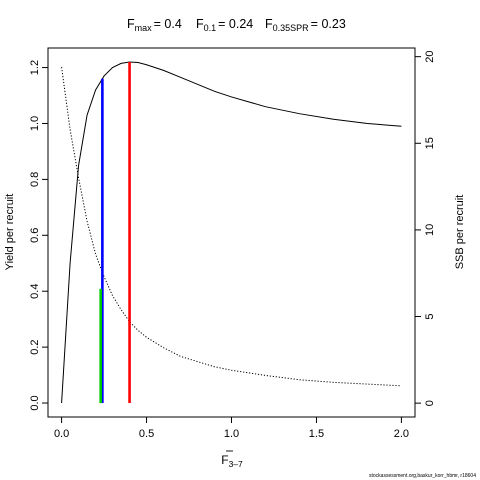 The image size is (480, 480). Describe the element at coordinates (460, 232) in the screenshot. I see `y-axis-right-label: SSB per recruit` at that location.